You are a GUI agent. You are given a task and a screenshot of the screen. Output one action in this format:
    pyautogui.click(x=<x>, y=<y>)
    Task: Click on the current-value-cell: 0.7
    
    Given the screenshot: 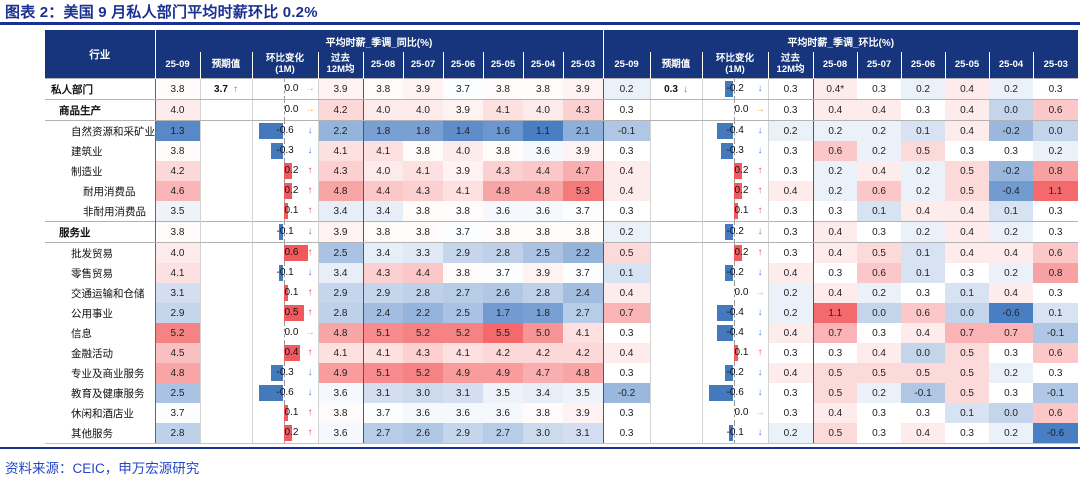 What is the action you would take?
    pyautogui.click(x=626, y=313)
    